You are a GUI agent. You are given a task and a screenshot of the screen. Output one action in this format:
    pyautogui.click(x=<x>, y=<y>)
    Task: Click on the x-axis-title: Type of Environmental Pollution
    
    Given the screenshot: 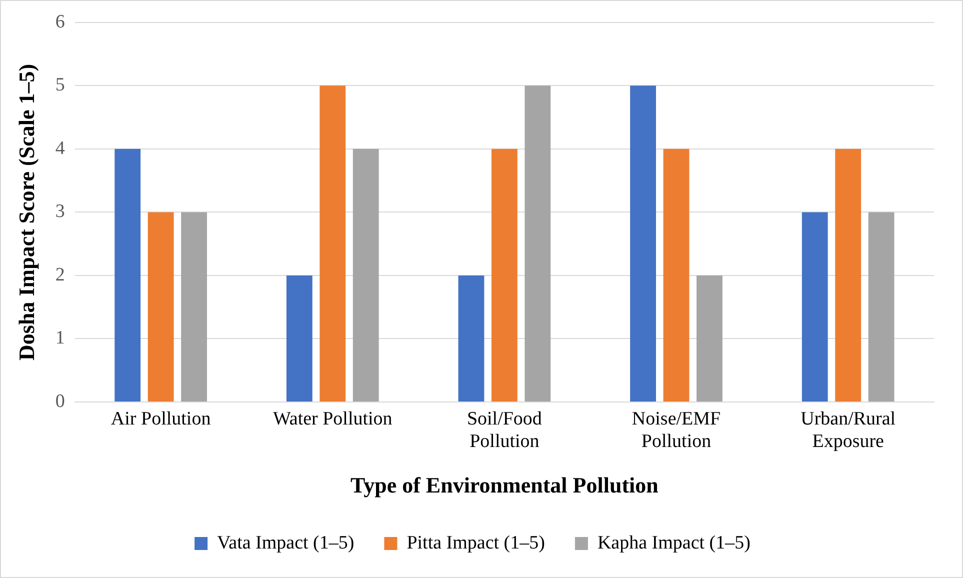 What is the action you would take?
    pyautogui.click(x=504, y=485)
    